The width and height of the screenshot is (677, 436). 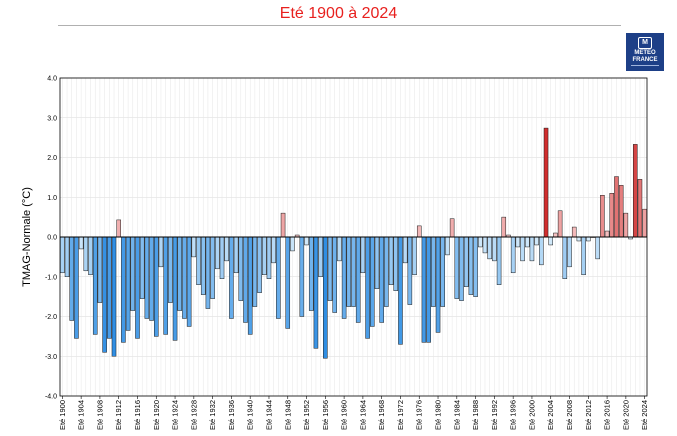 I want to click on bar-2005, so click(x=555, y=235).